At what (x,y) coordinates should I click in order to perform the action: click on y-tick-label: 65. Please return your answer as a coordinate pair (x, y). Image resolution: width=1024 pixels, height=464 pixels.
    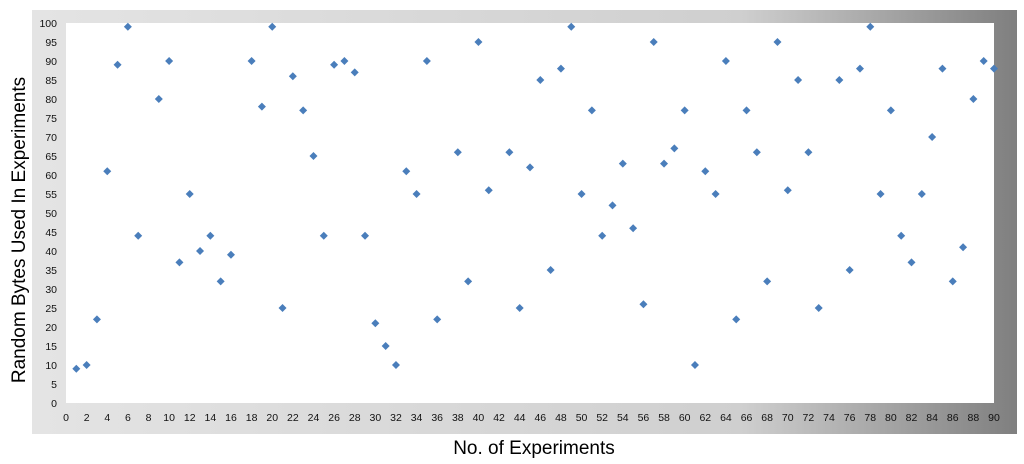
    Looking at the image, I should click on (51, 157).